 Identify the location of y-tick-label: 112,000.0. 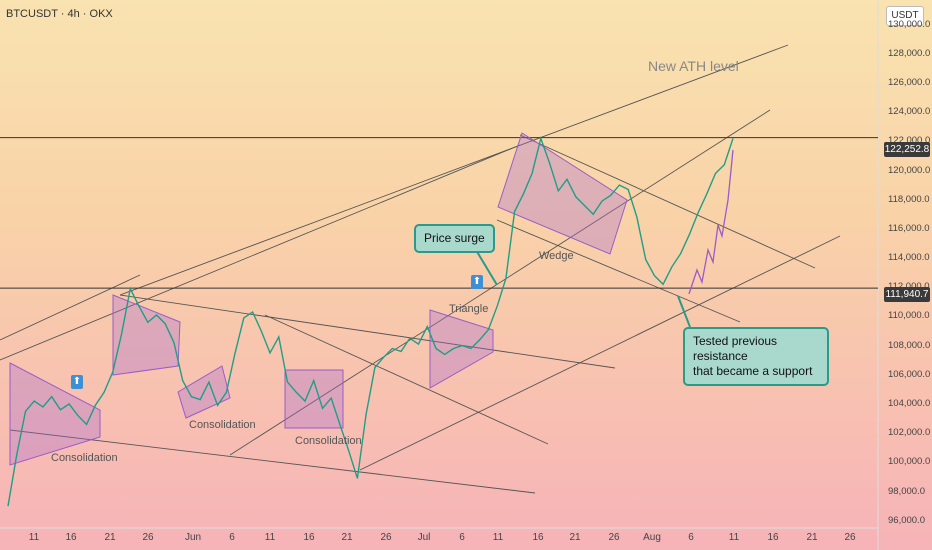
(909, 286).